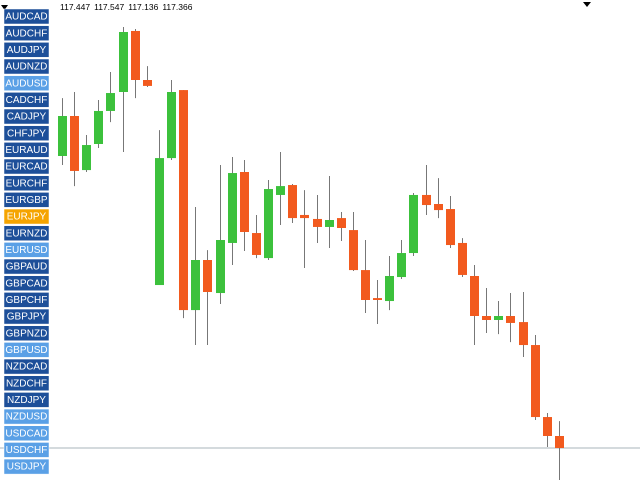 The image size is (640, 480). I want to click on button-label: AUDJPY, so click(27, 50).